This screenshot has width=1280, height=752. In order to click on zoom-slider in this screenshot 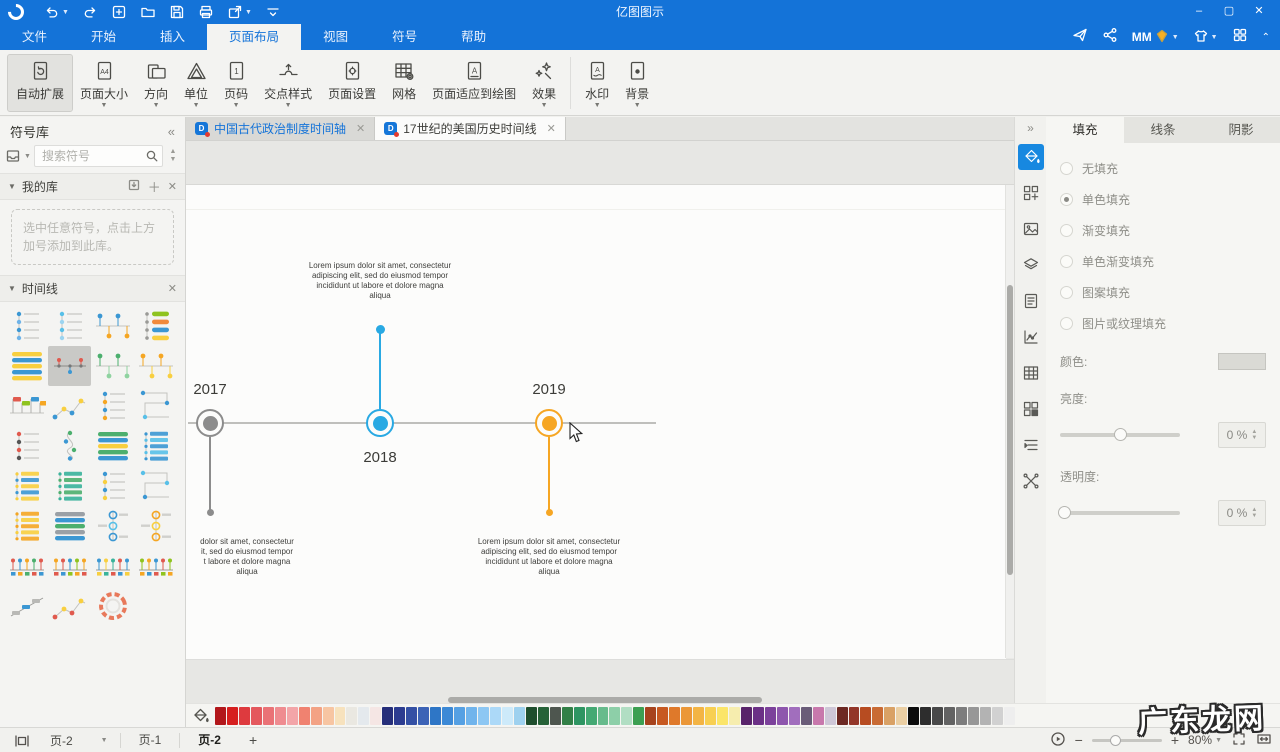, I will do `click(1126, 740)`.